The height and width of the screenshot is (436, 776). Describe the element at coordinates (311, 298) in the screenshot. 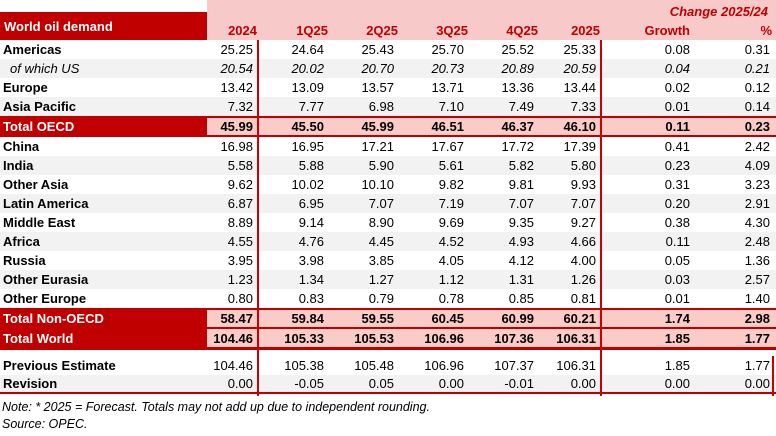

I see `row-value: 0.83` at that location.